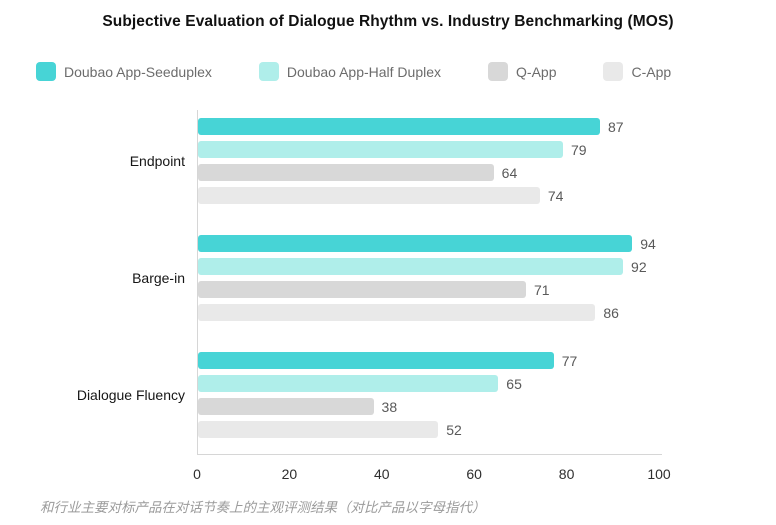 The height and width of the screenshot is (525, 776). What do you see at coordinates (397, 278) in the screenshot?
I see `bar-group: Barge-in 94 92 71 86` at bounding box center [397, 278].